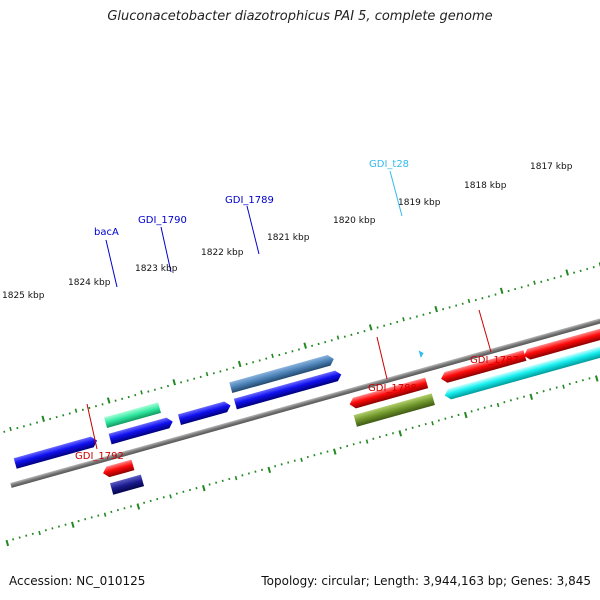 Image resolution: width=600 pixels, height=600 pixels. Describe the element at coordinates (392, 388) in the screenshot. I see `gene-label-gdi-1788: GDI_1788` at that location.